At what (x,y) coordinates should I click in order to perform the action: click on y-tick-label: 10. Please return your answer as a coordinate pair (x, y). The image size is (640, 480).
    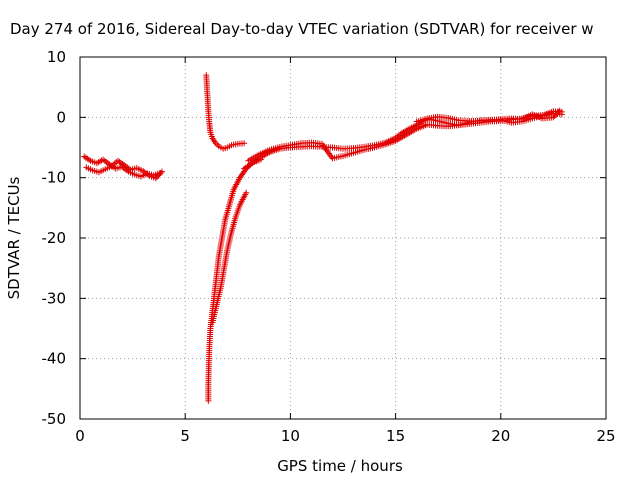
    Looking at the image, I should click on (56, 57).